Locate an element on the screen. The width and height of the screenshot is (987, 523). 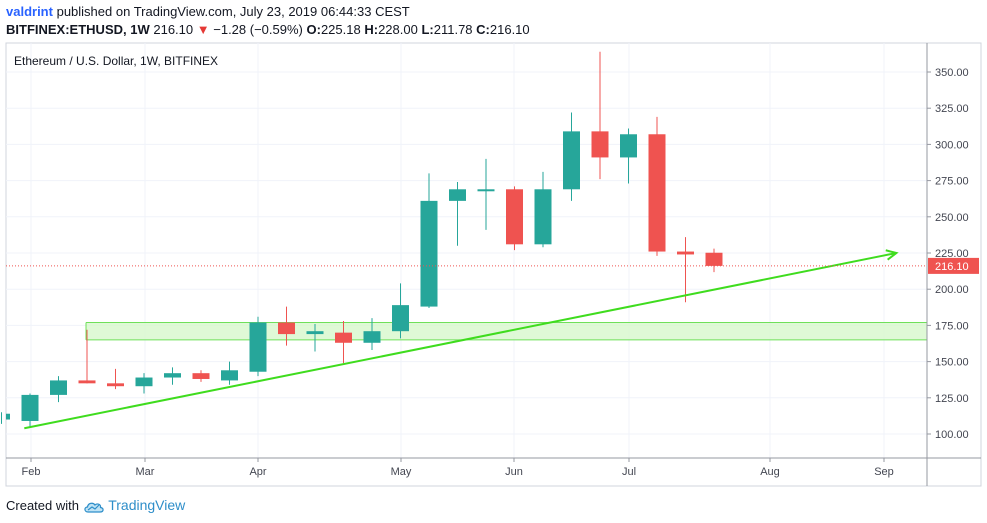
price-tick-label: 350.00 is located at coordinates (952, 73).